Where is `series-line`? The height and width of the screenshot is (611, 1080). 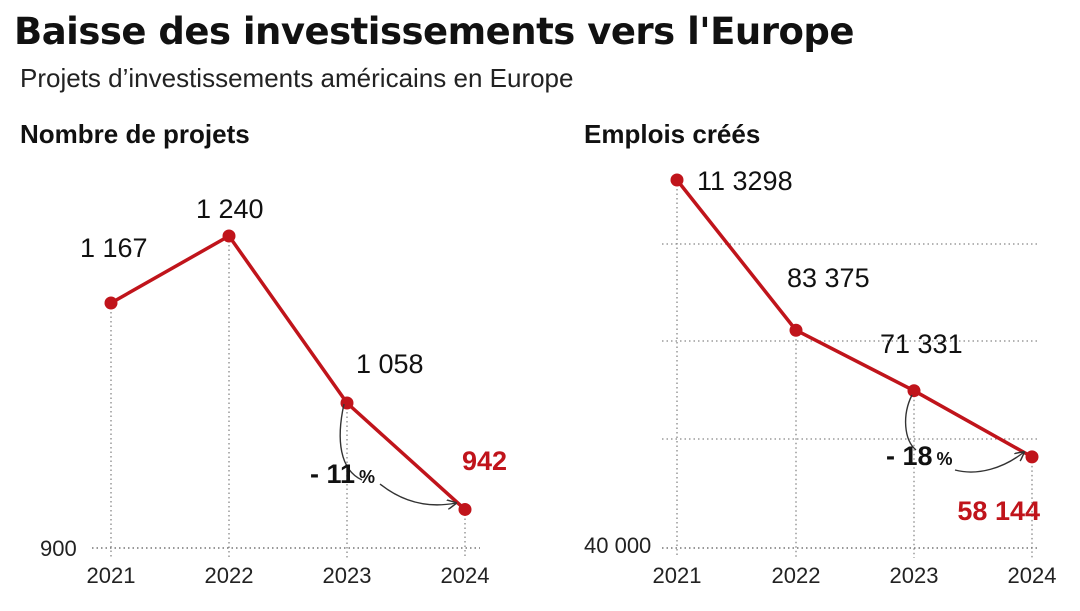 series-line is located at coordinates (288, 372).